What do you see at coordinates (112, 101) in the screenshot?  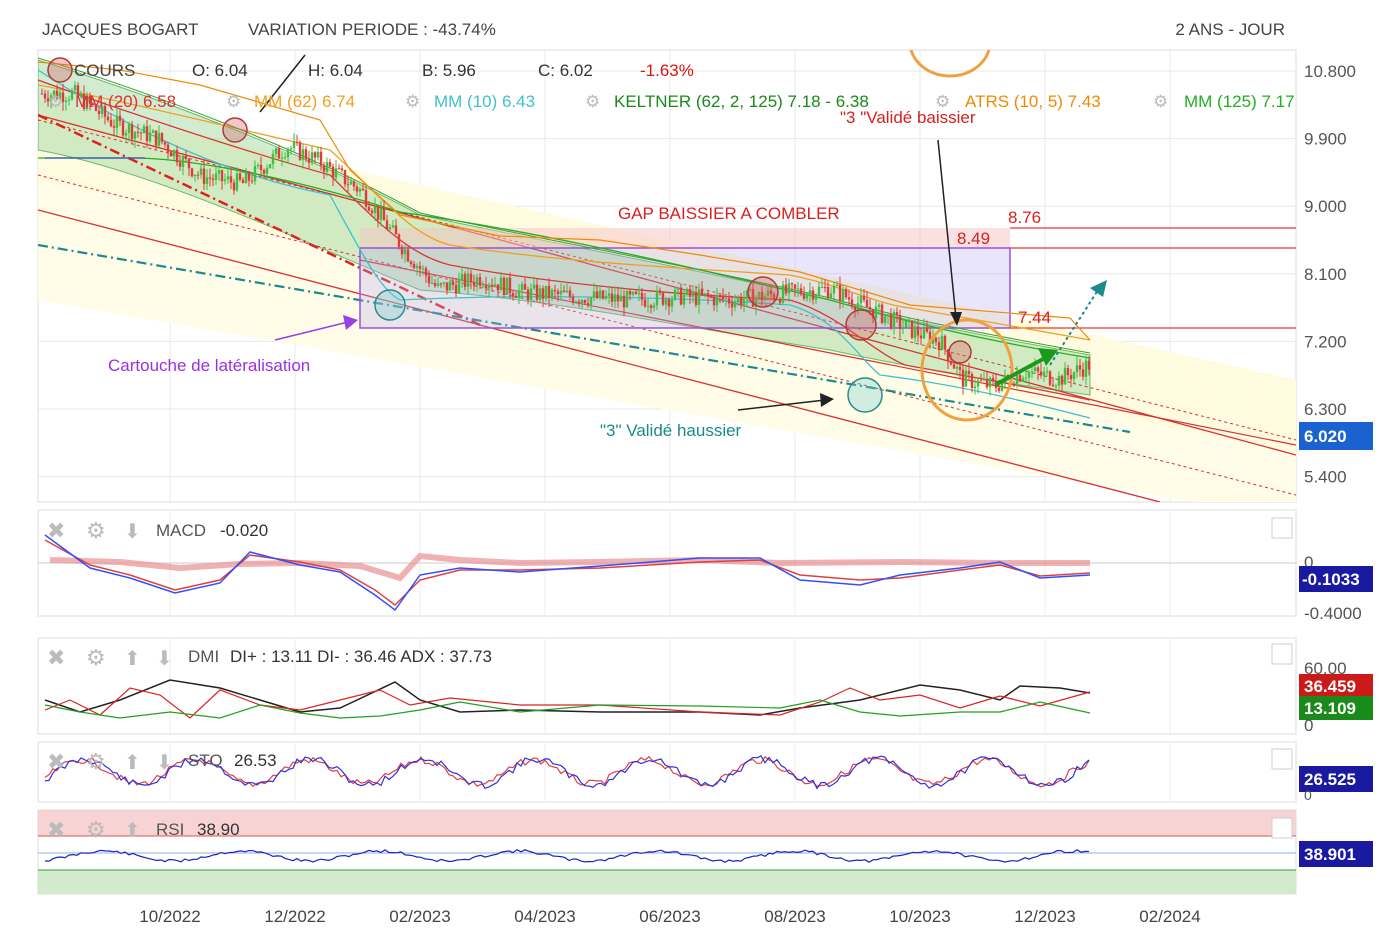 I see `legend-mm20: ⚙ MM (20) 6.58` at bounding box center [112, 101].